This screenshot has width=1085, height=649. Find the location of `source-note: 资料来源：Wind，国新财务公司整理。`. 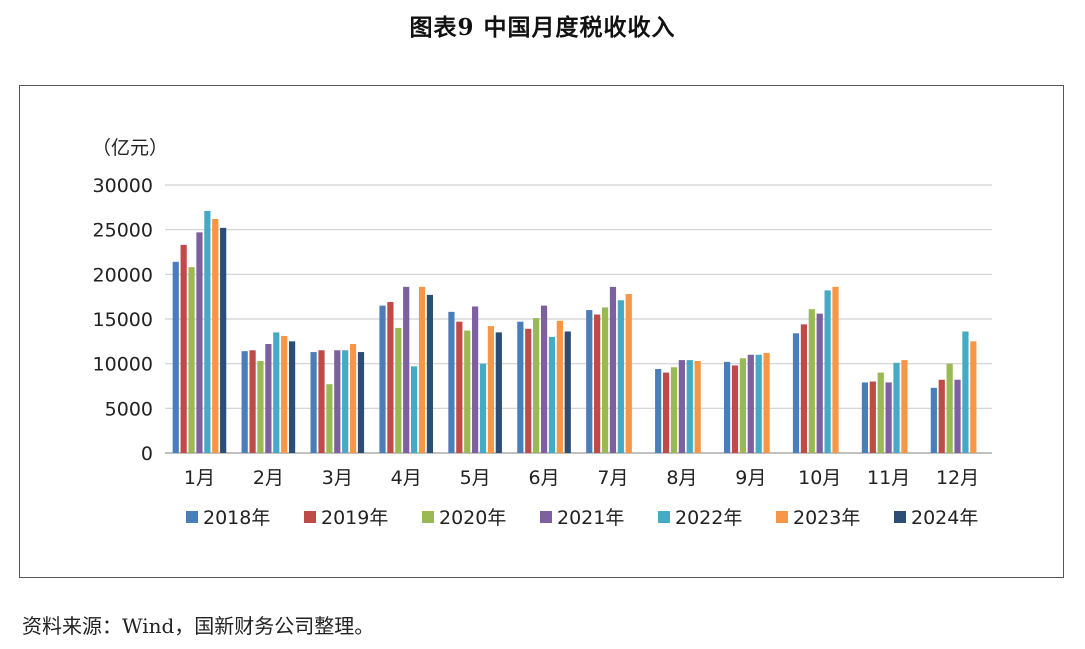

source-note: 资料来源：Wind，国新财务公司整理。 is located at coordinates (198, 626).